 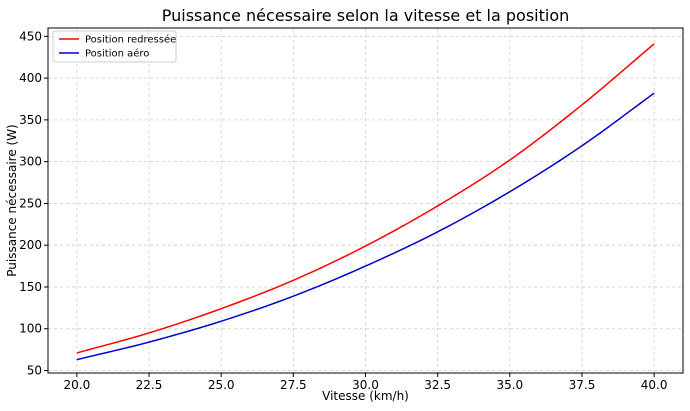 I want to click on x-tick-label: 30.0, so click(x=365, y=385).